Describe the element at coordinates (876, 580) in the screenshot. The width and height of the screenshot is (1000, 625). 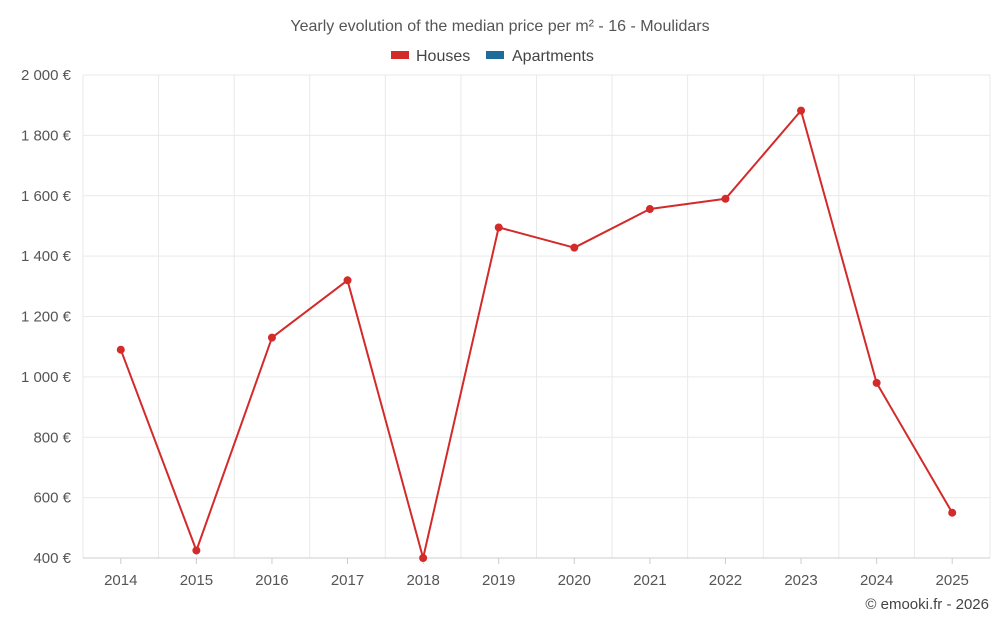
I see `x-tick-label: 2024` at that location.